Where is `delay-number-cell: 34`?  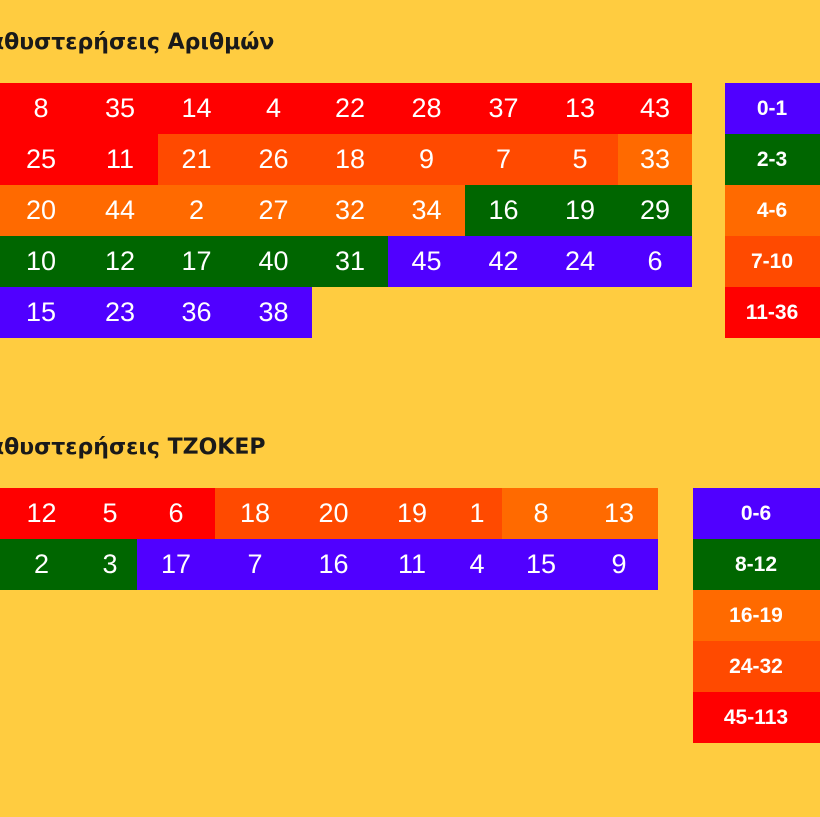
delay-number-cell: 34 is located at coordinates (426, 210).